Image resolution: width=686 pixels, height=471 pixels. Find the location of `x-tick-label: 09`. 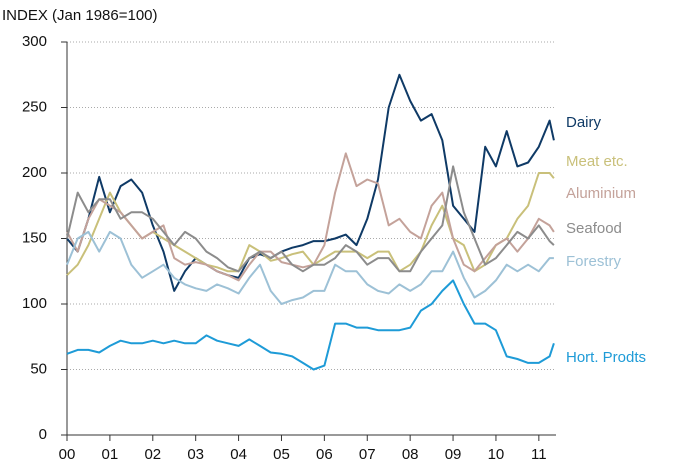

x-tick-label: 09 is located at coordinates (453, 454).